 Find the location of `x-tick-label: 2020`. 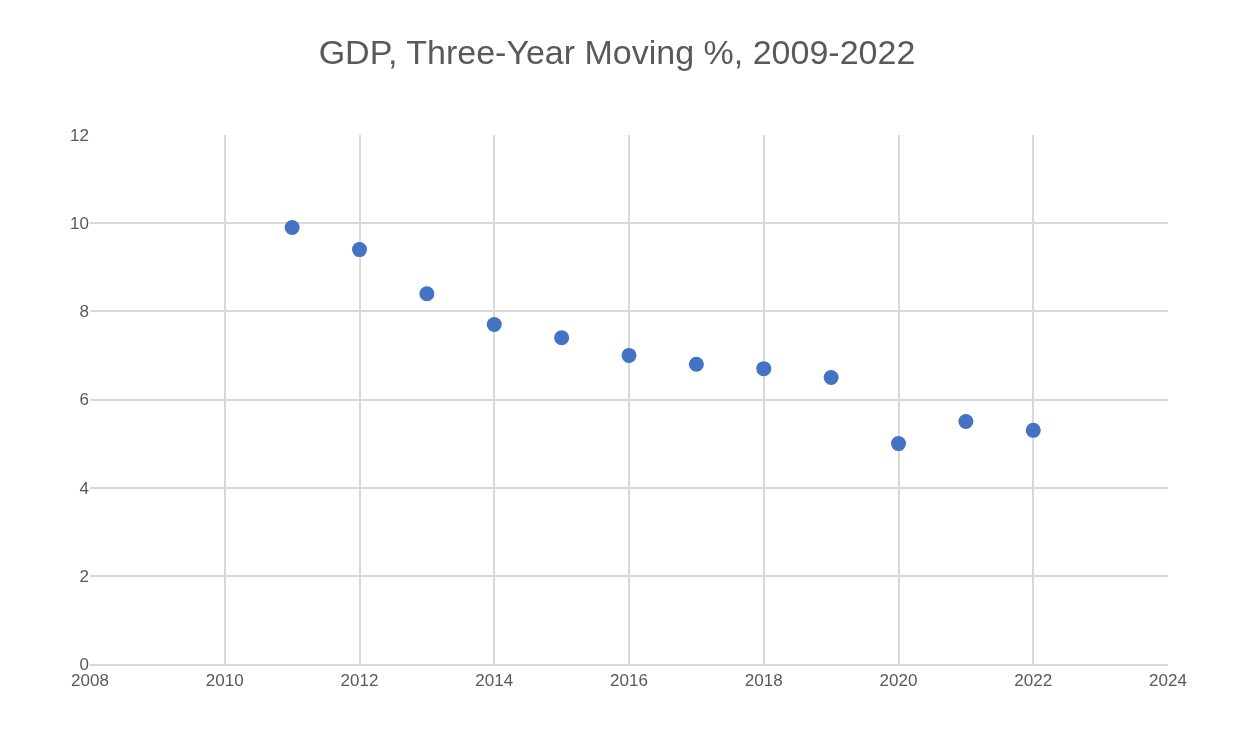

x-tick-label: 2020 is located at coordinates (898, 681).